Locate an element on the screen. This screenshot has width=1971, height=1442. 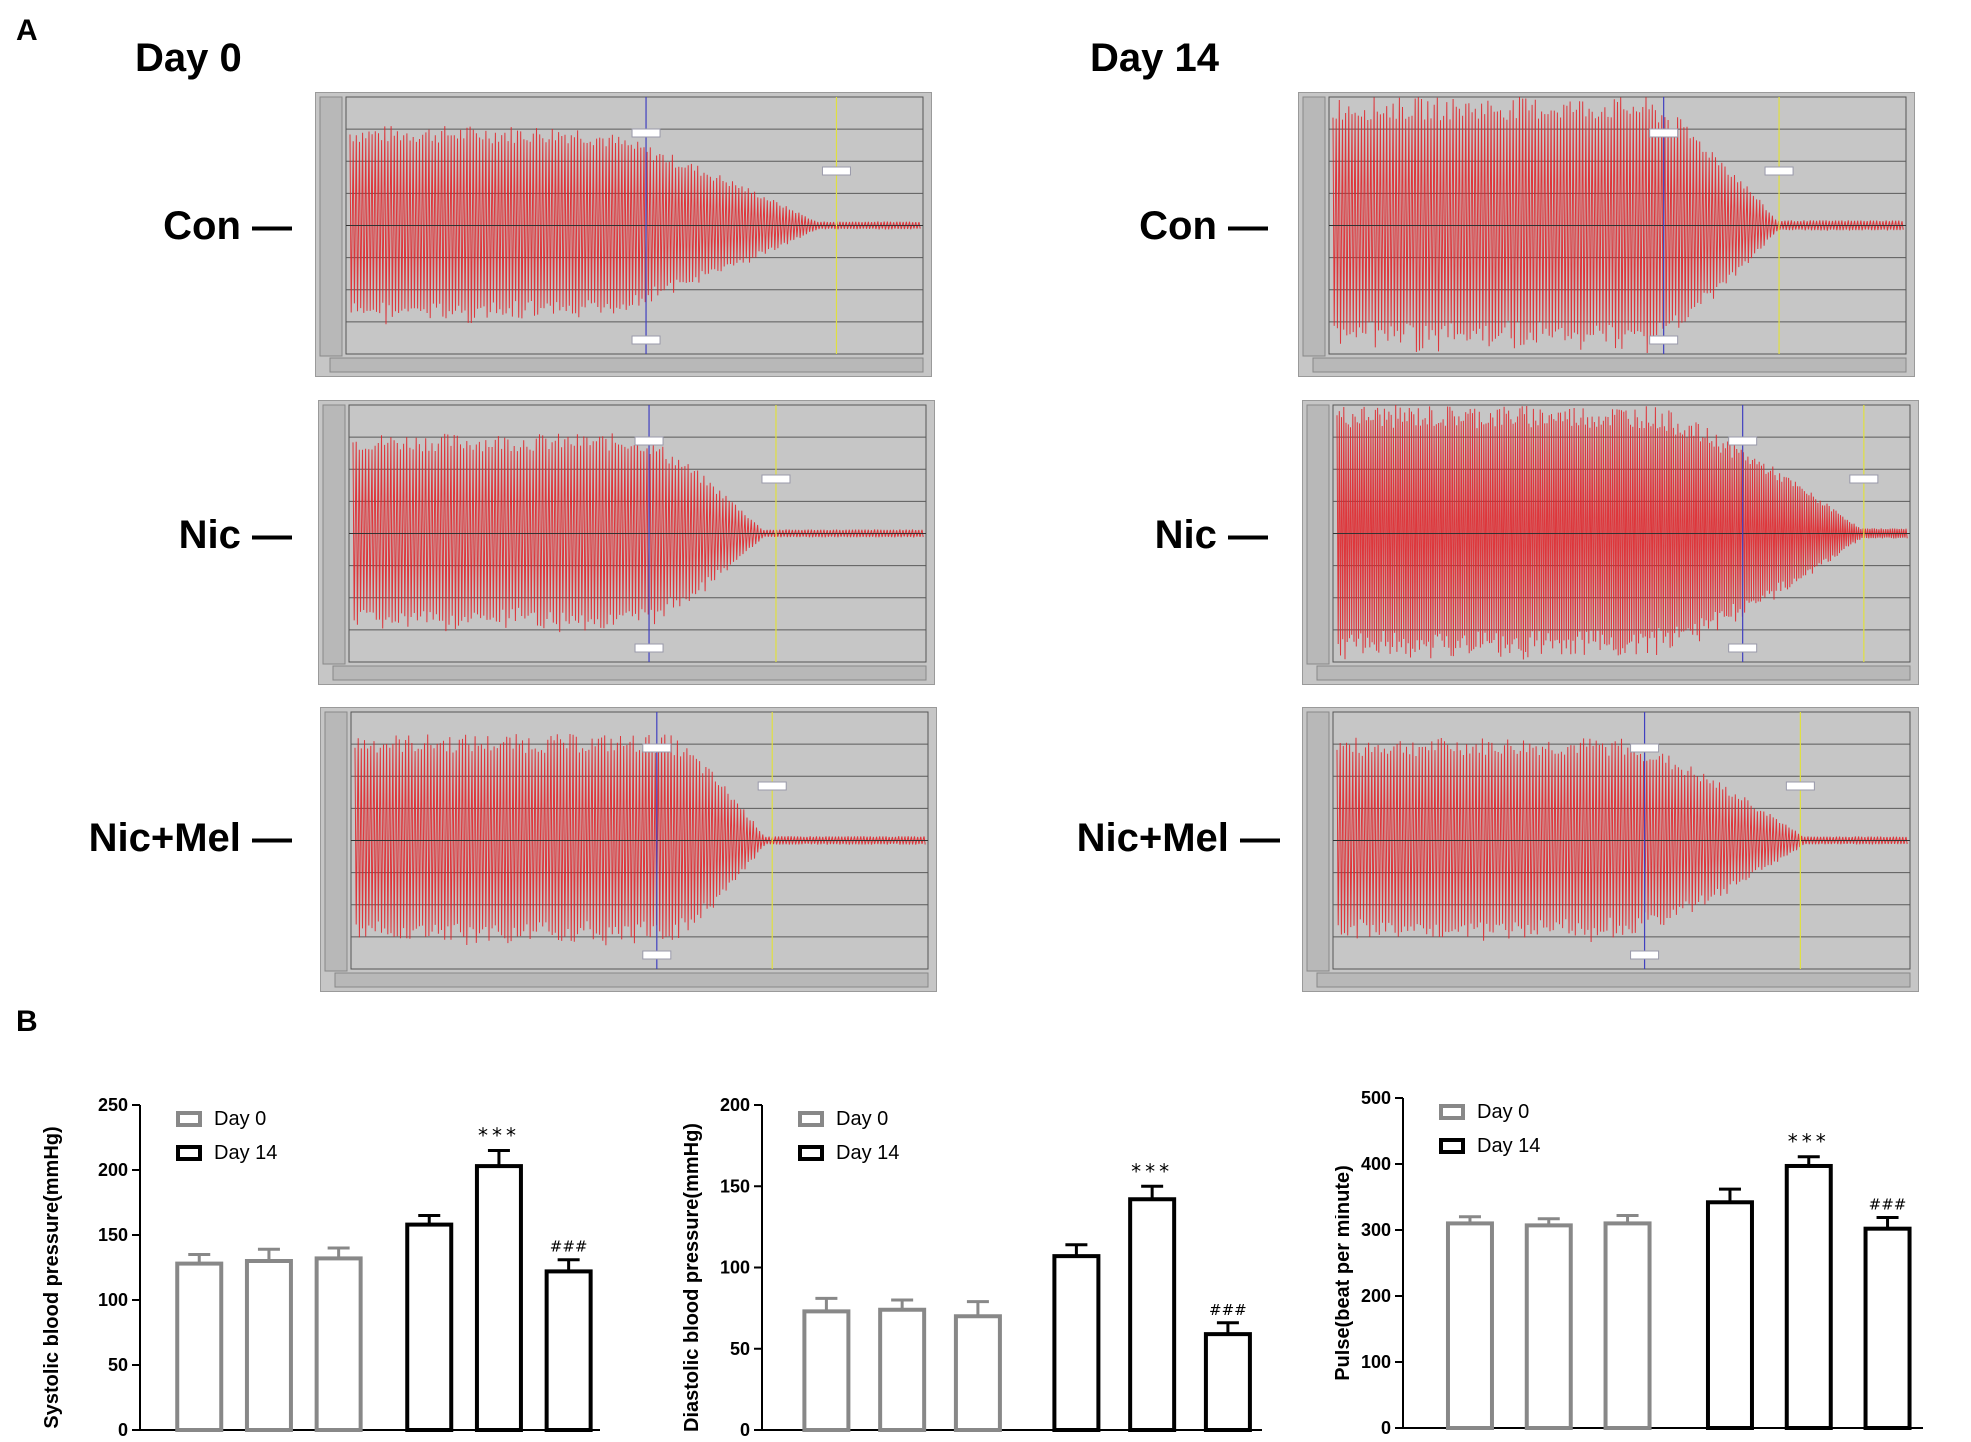
row-label-nic-day0: Nic — is located at coordinates (235, 535).